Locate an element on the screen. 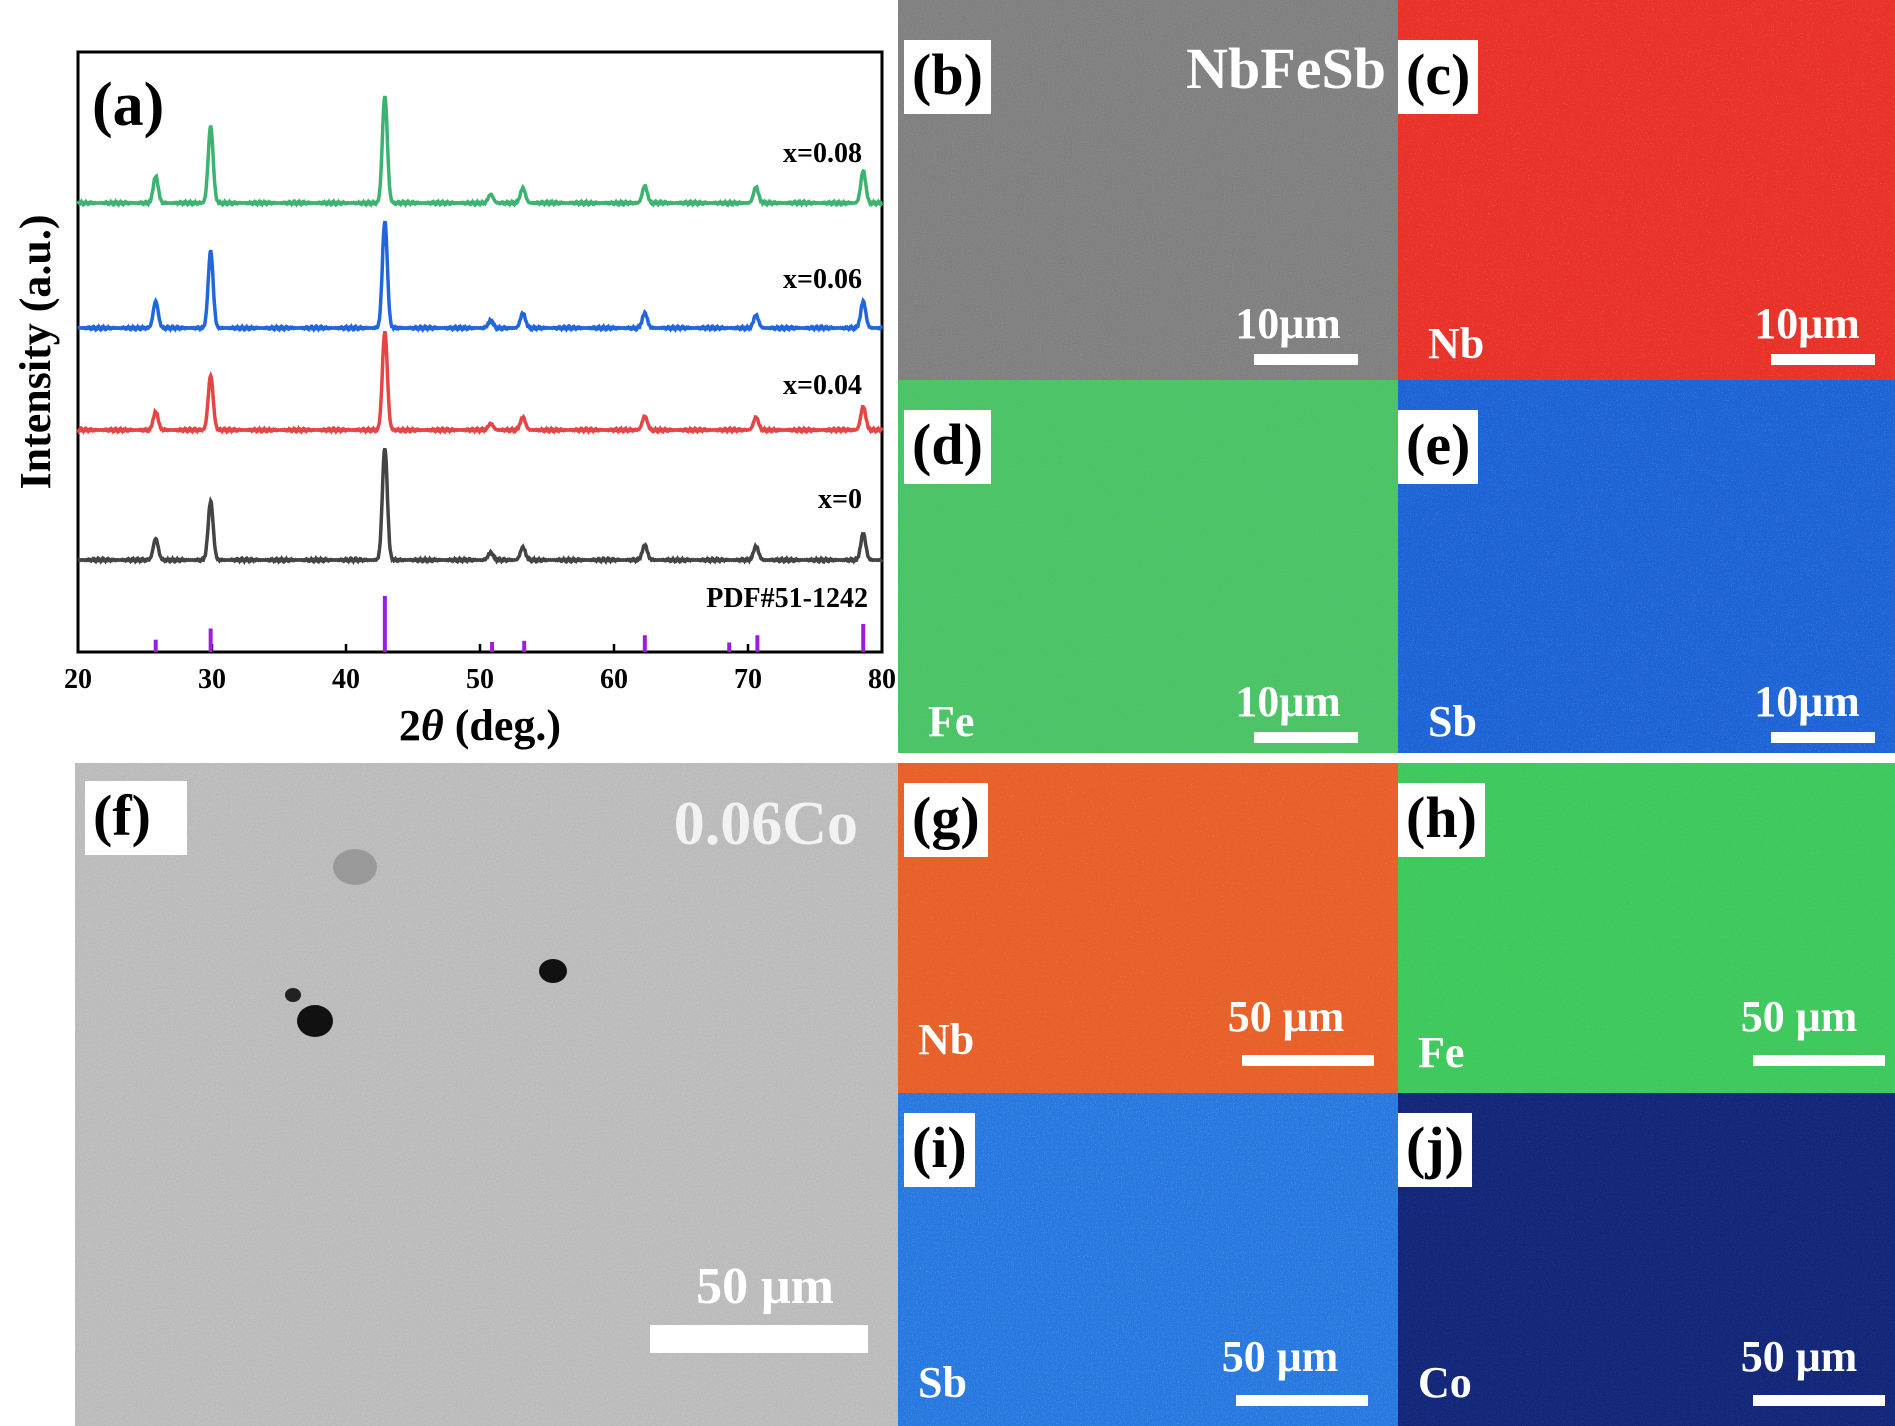  element-label-i: Sb is located at coordinates (942, 1382).